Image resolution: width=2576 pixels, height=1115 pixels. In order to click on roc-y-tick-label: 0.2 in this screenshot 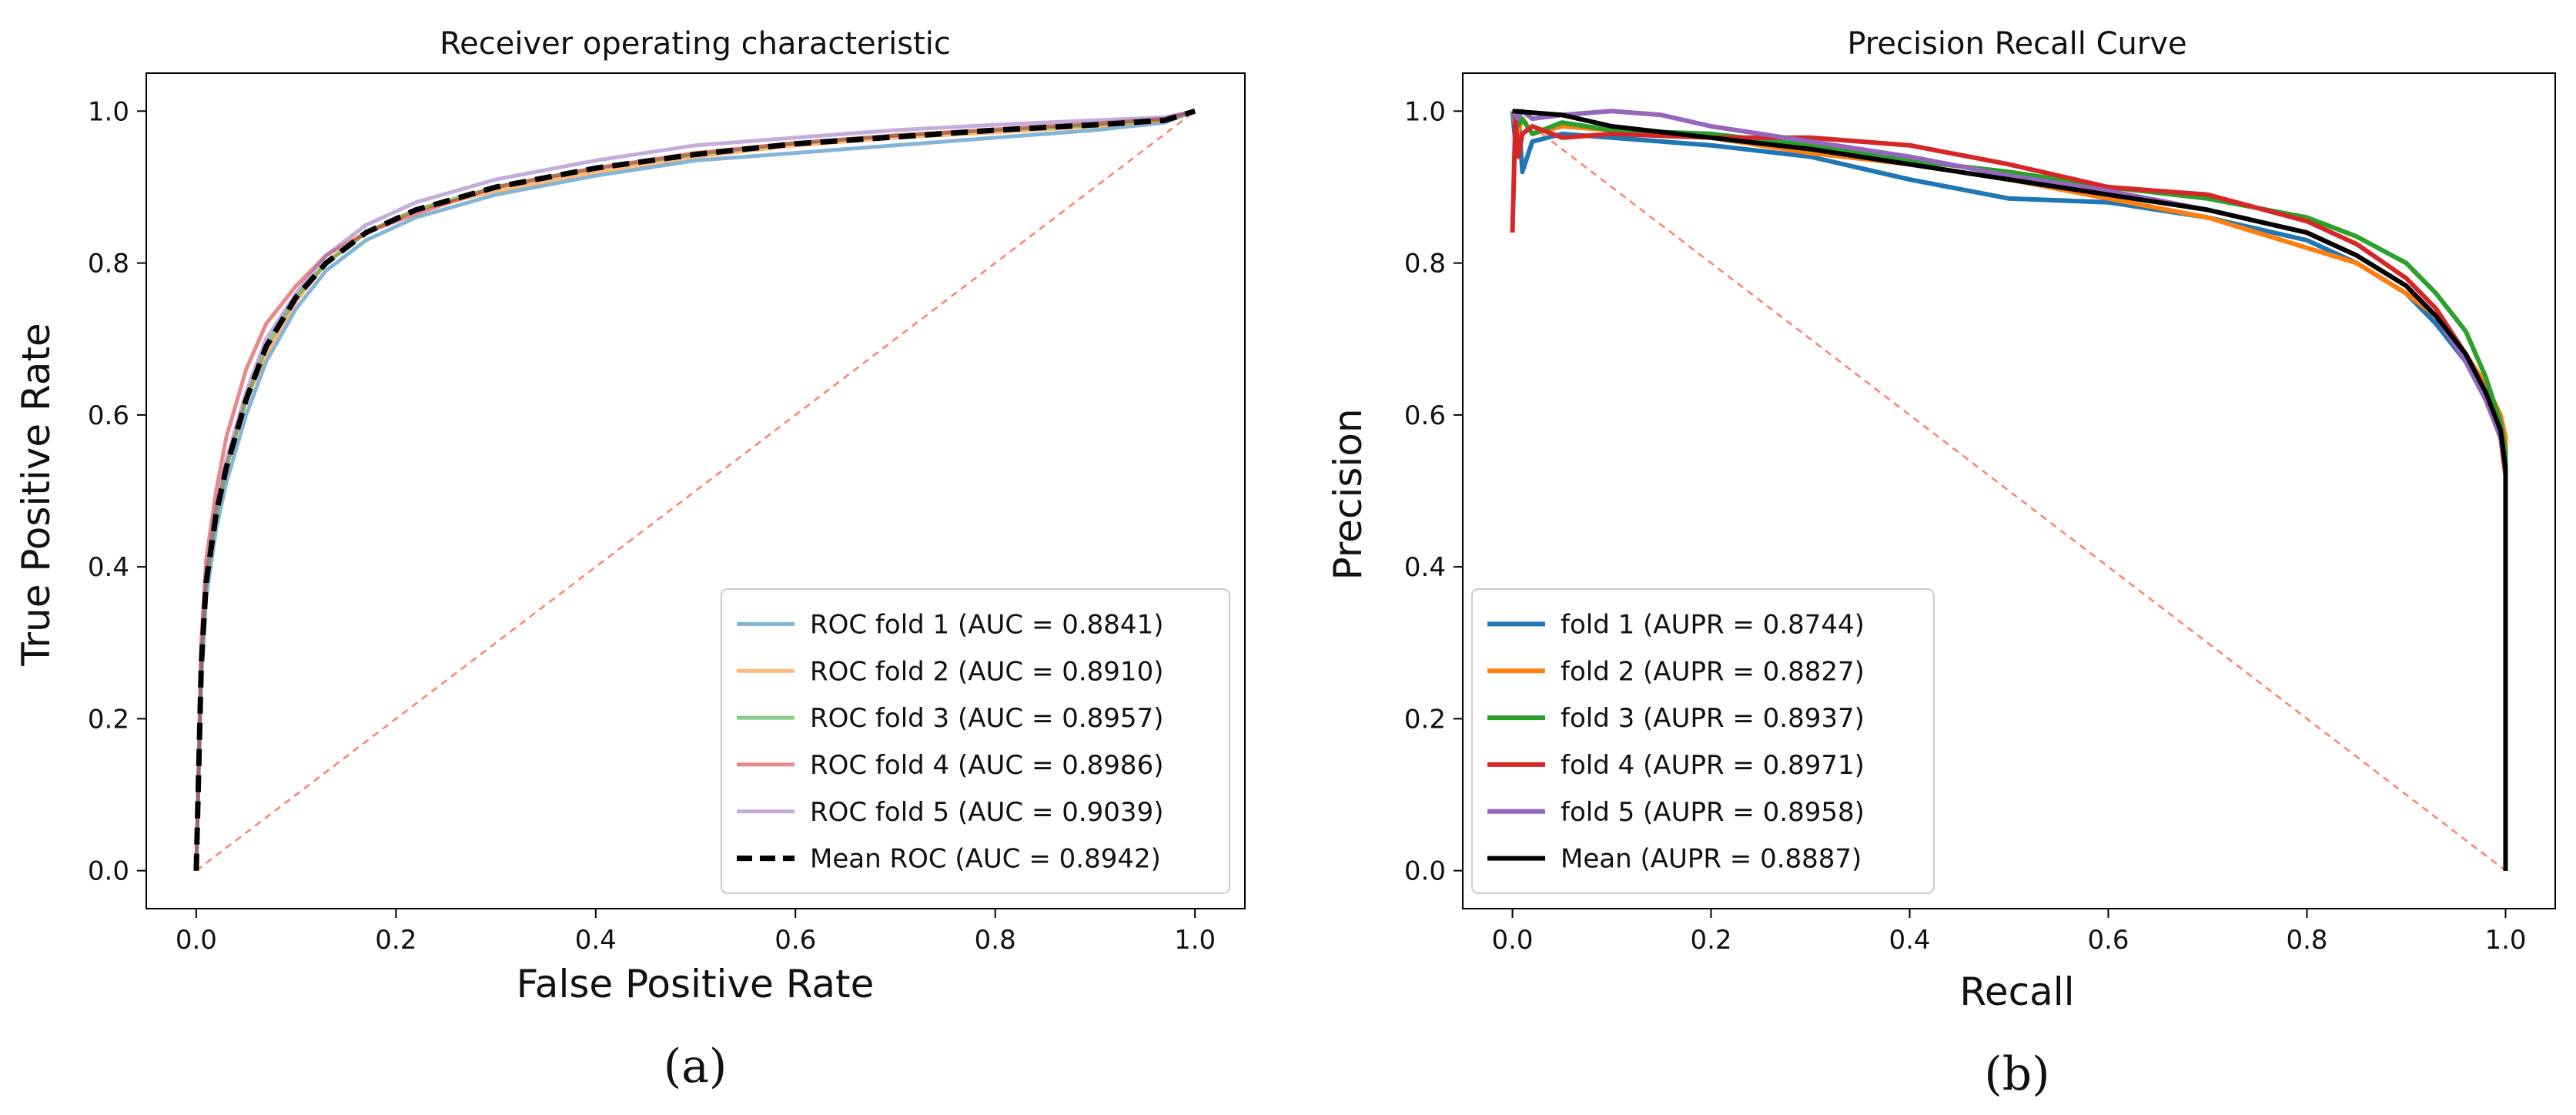, I will do `click(109, 719)`.